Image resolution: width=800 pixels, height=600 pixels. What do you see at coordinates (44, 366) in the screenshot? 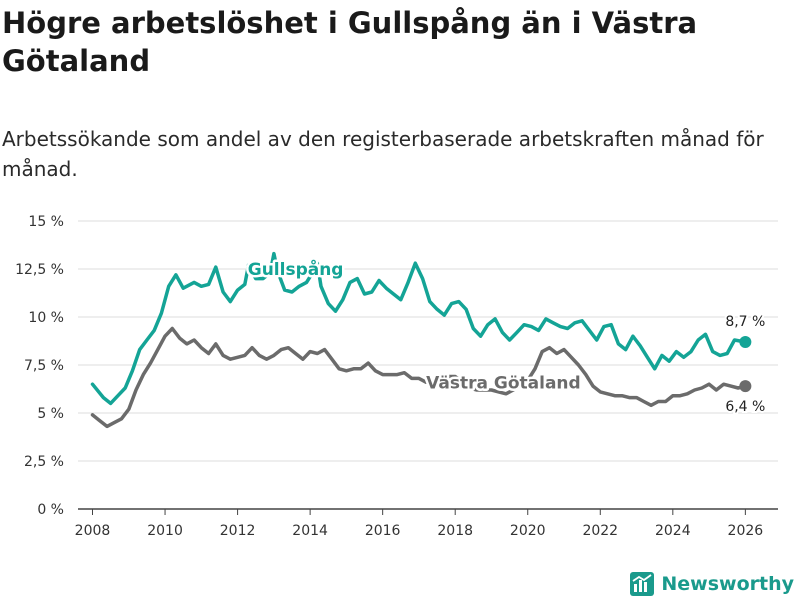
I see `y-tick-label: 7,5 %` at bounding box center [44, 366].